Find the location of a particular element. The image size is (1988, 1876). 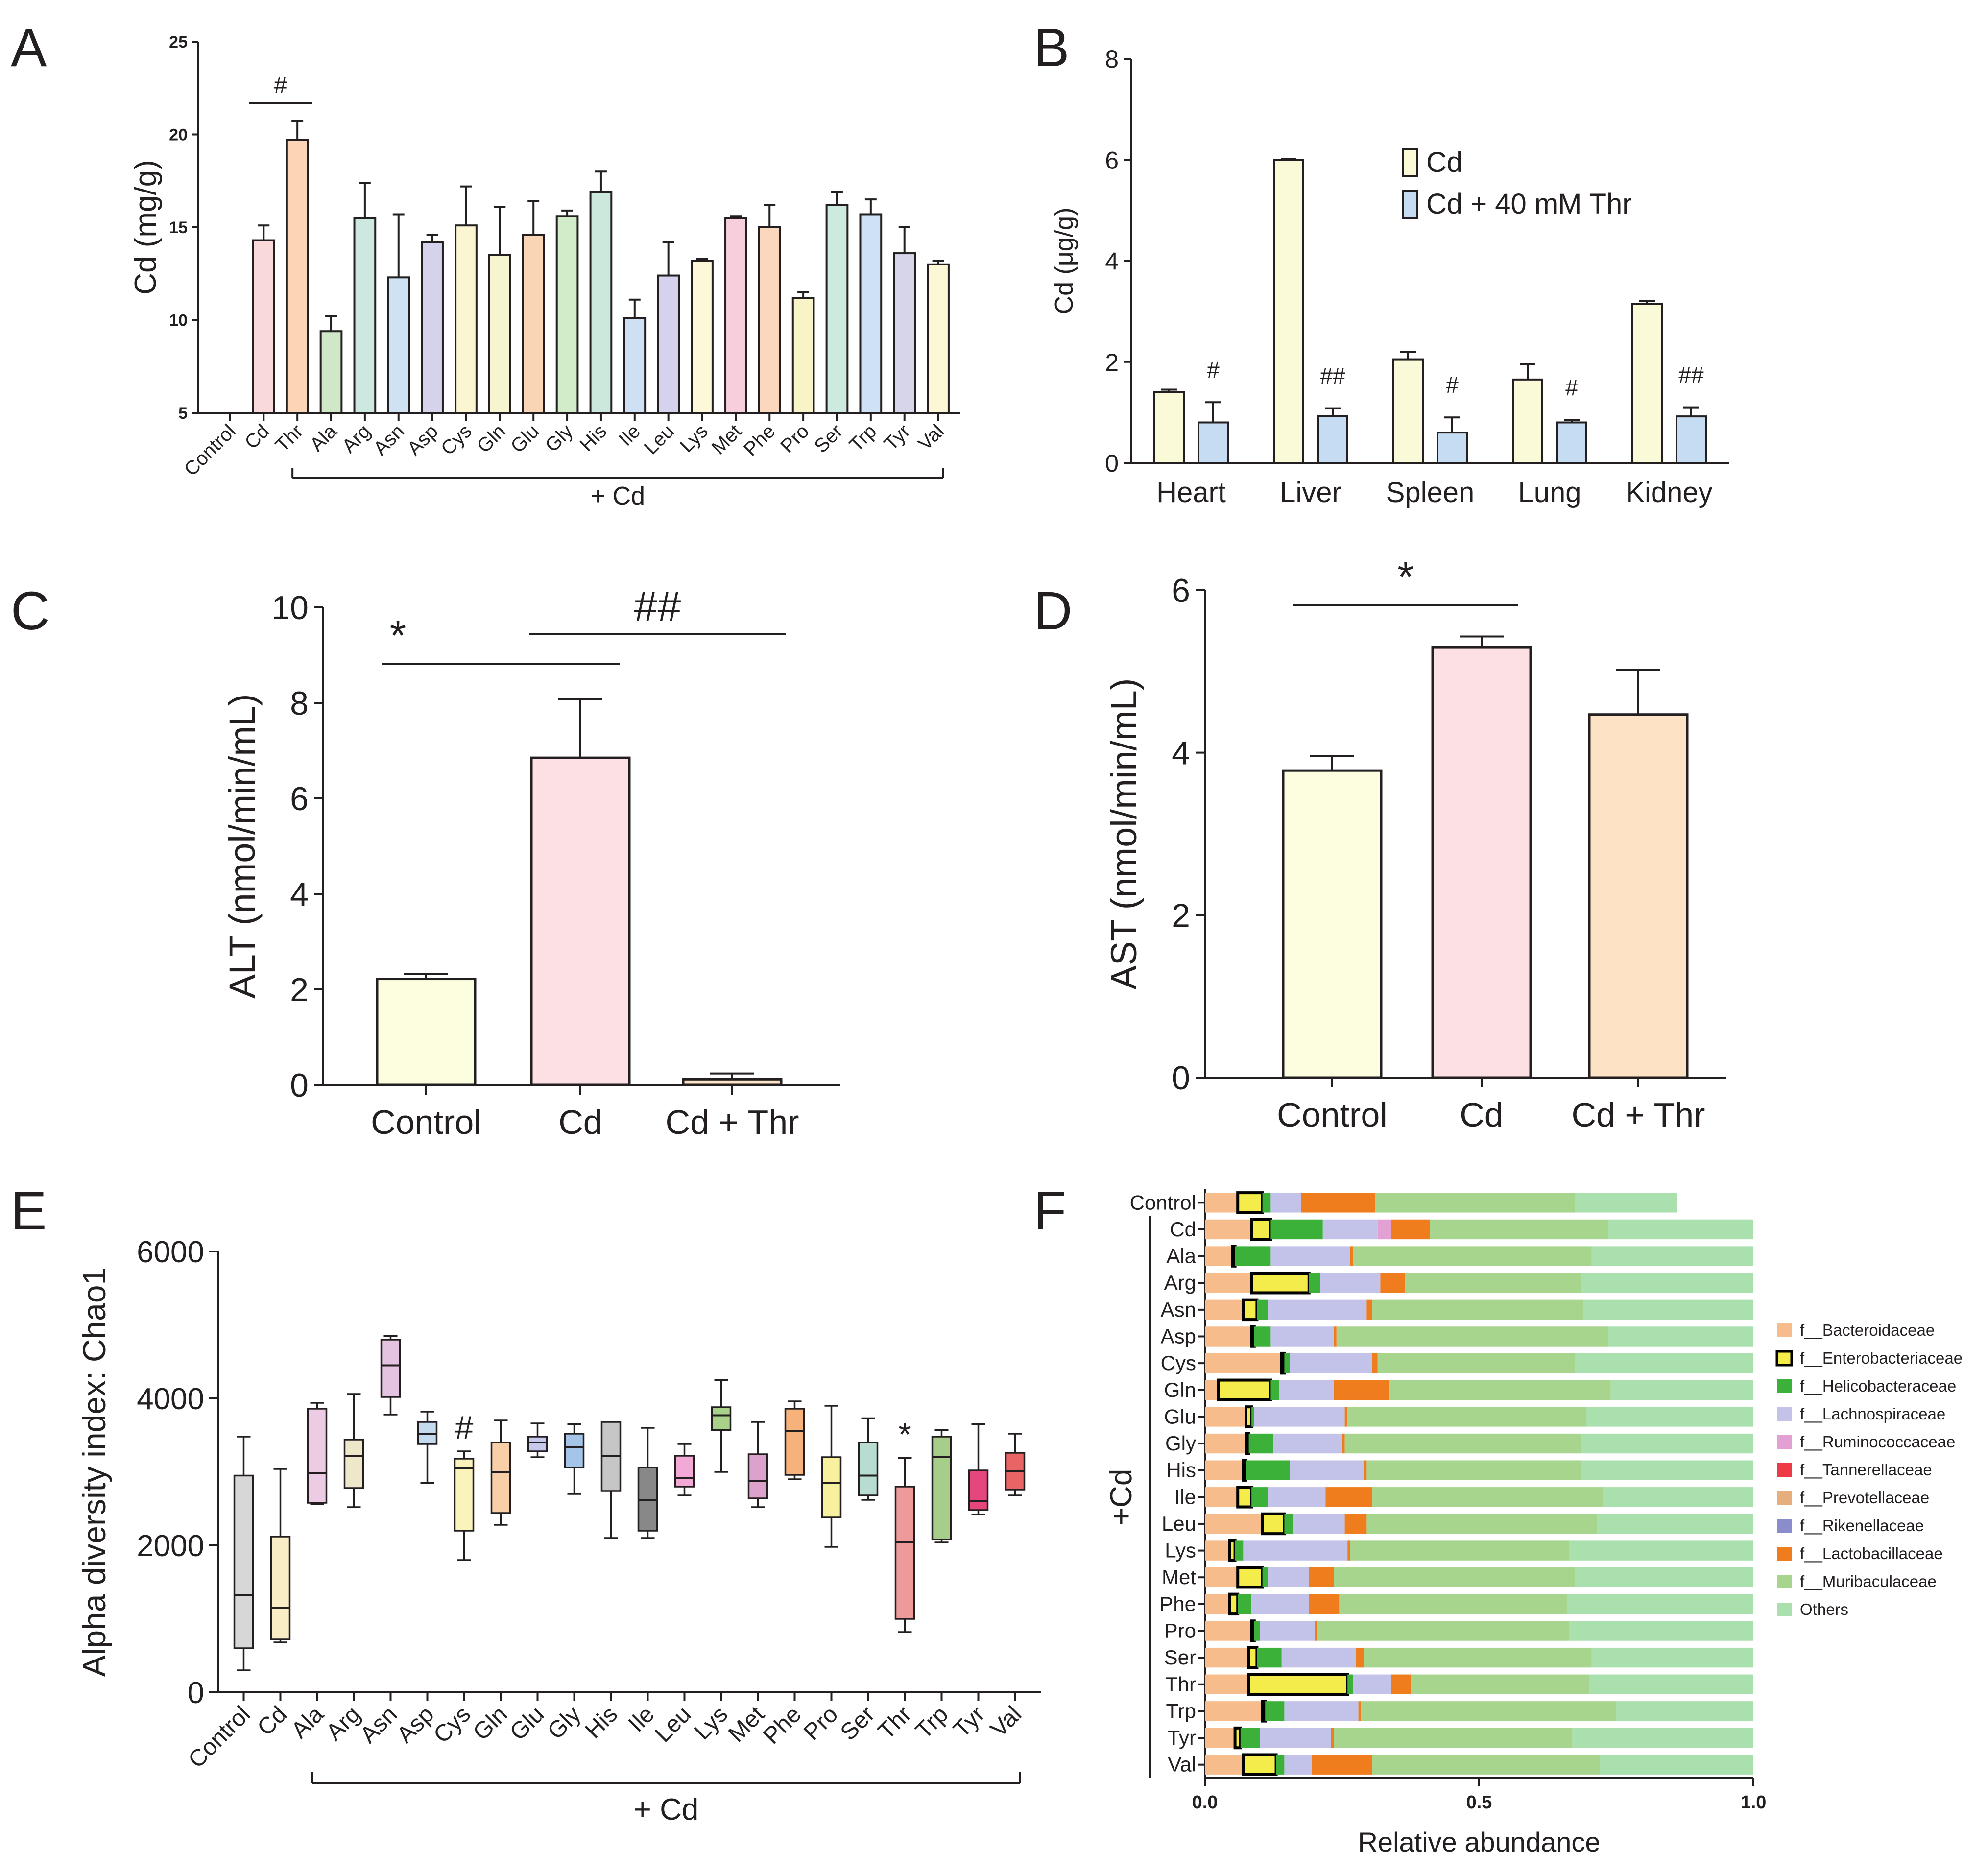

y-tick-label-c: 8 is located at coordinates (299, 703).